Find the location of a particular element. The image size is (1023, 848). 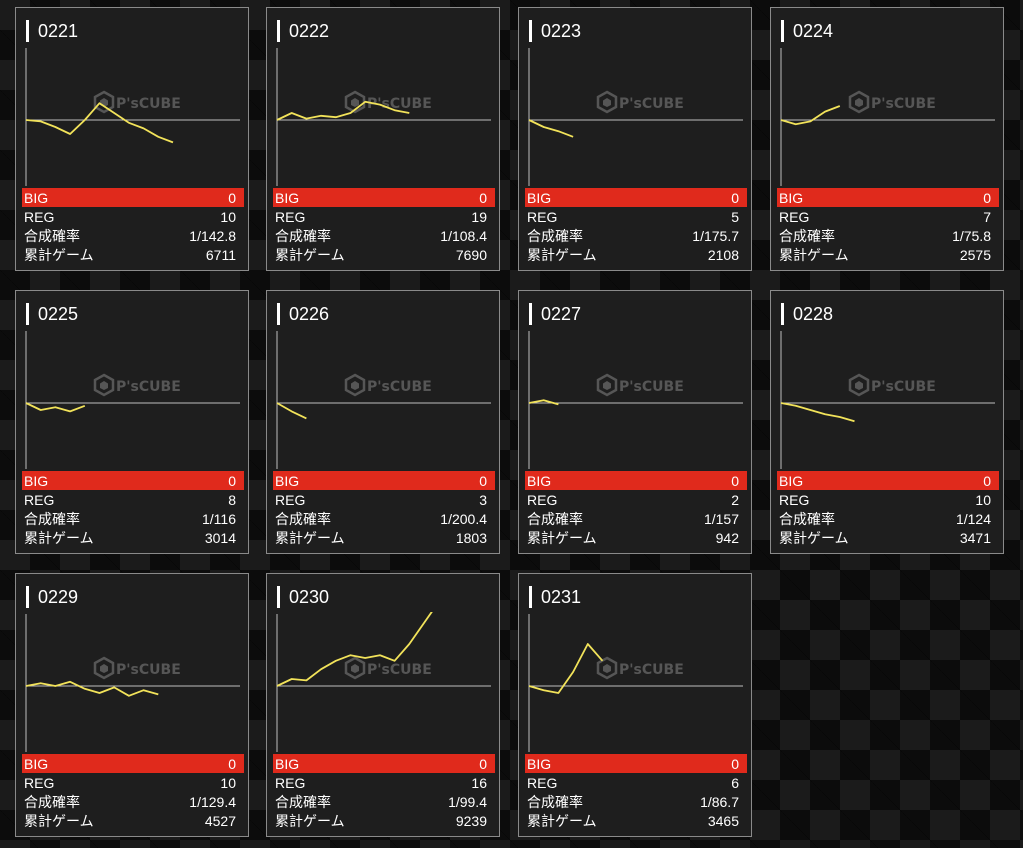

machine-card: 0223 P'sCUBE BIG 0 REG 5 合成確率 1/175.7 is located at coordinates (635, 139).